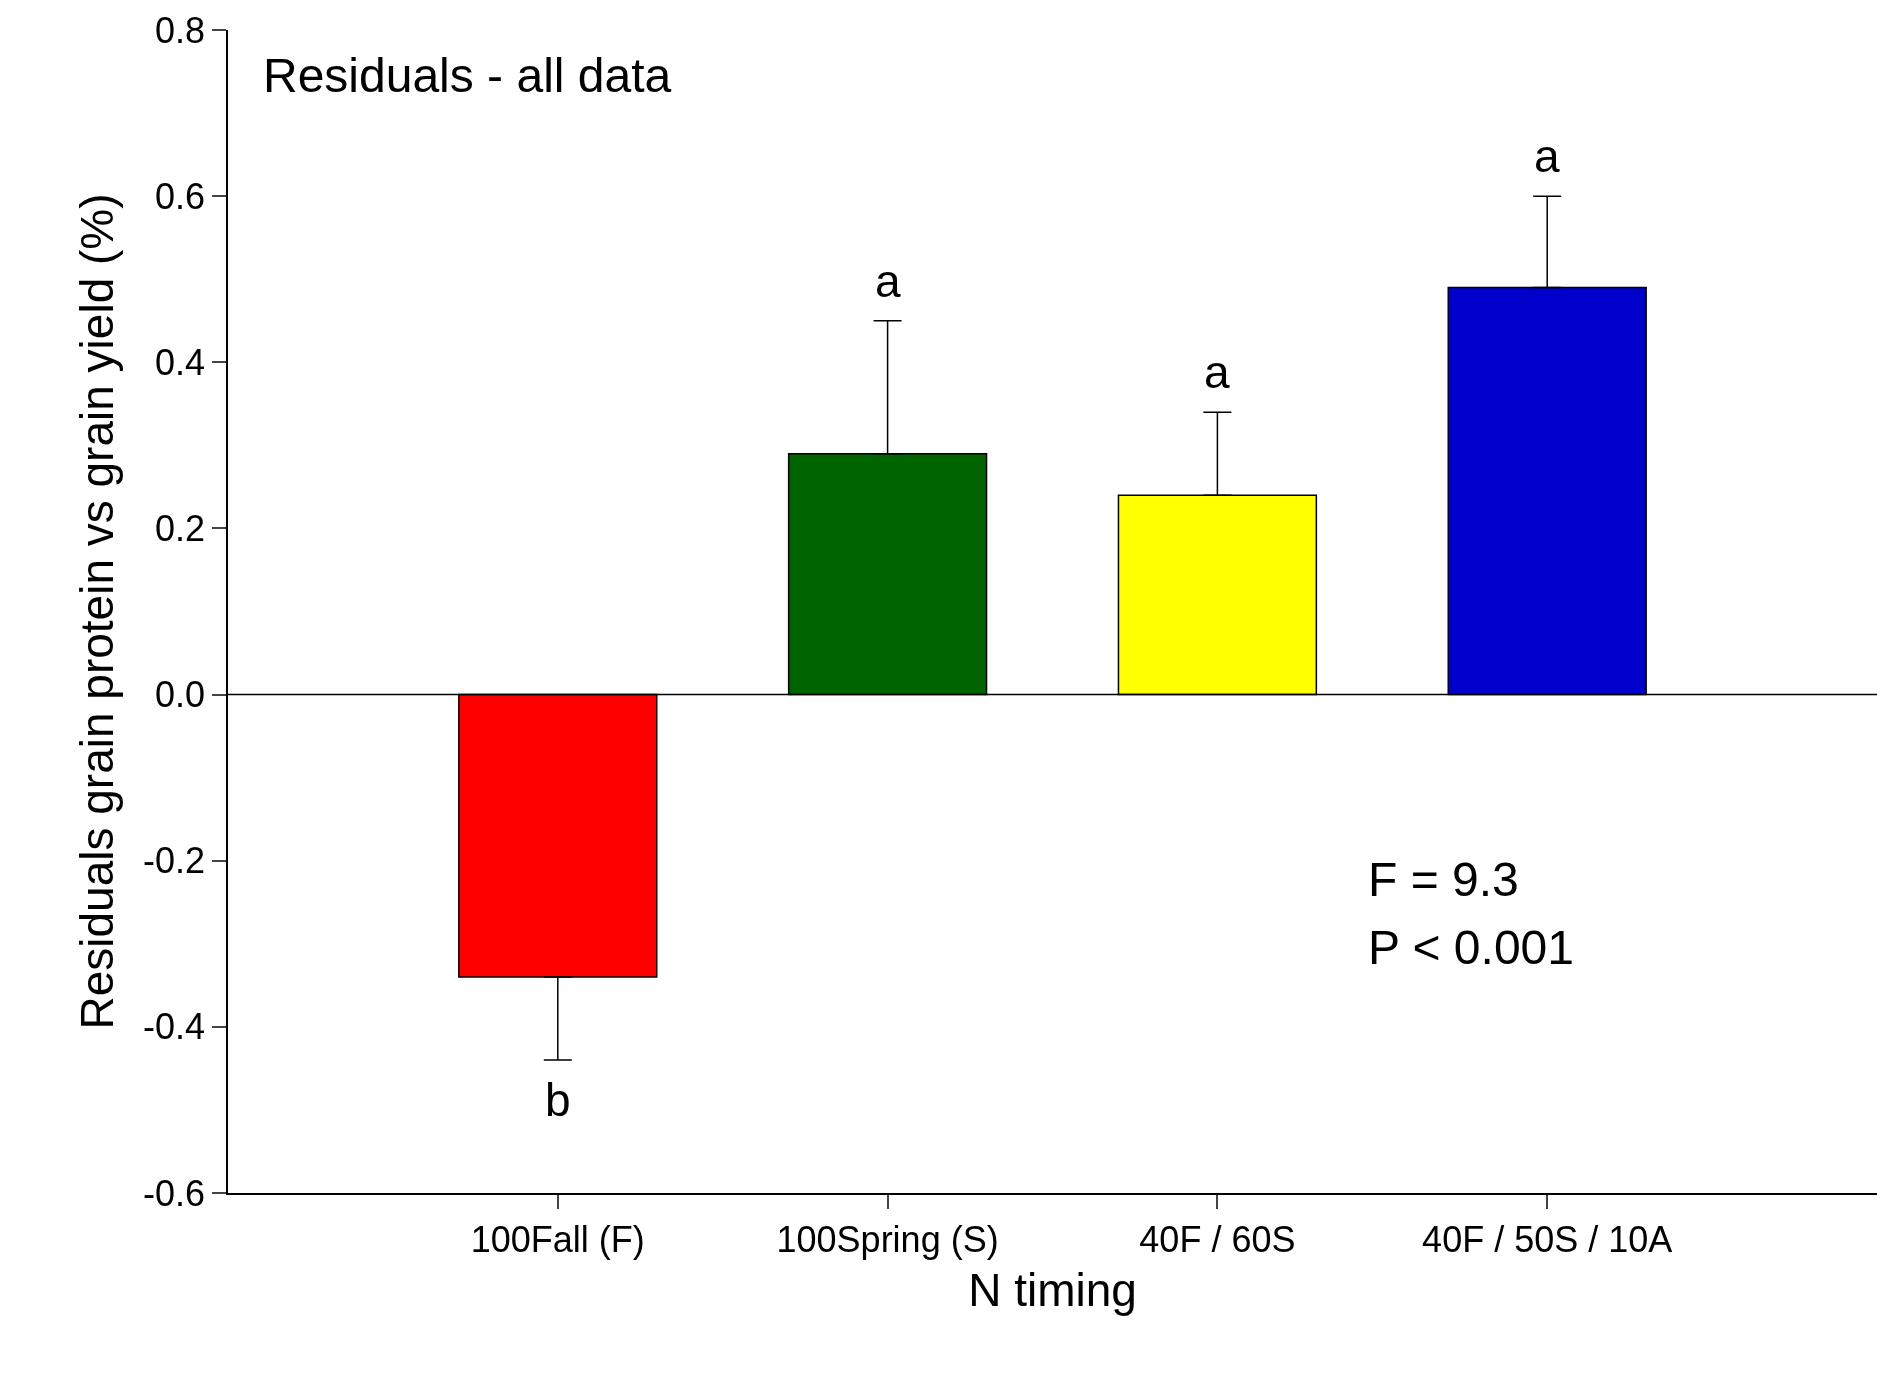 The image size is (1877, 1383). What do you see at coordinates (1443, 879) in the screenshot?
I see `annotation: F = 9.3` at bounding box center [1443, 879].